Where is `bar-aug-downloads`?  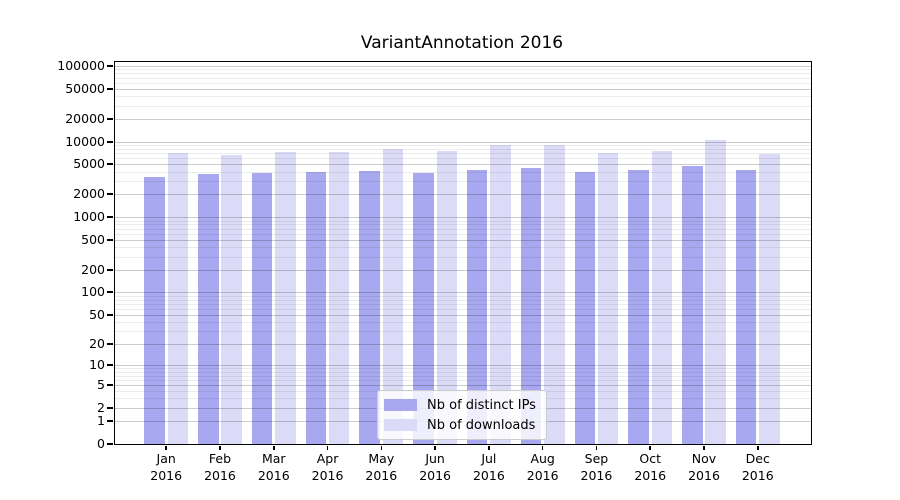 bar-aug-downloads is located at coordinates (554, 294).